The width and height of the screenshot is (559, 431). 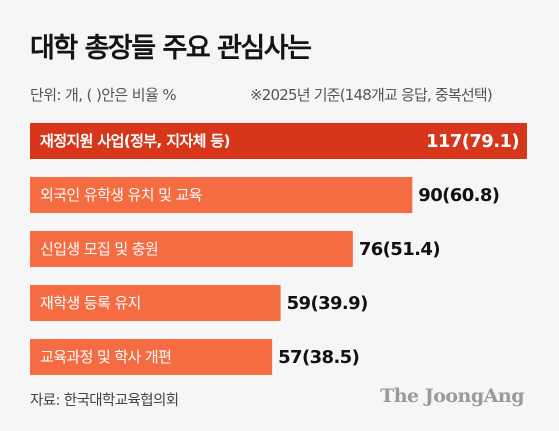 What do you see at coordinates (318, 357) in the screenshot?
I see `bar-value-label: 57(38.5)` at bounding box center [318, 357].